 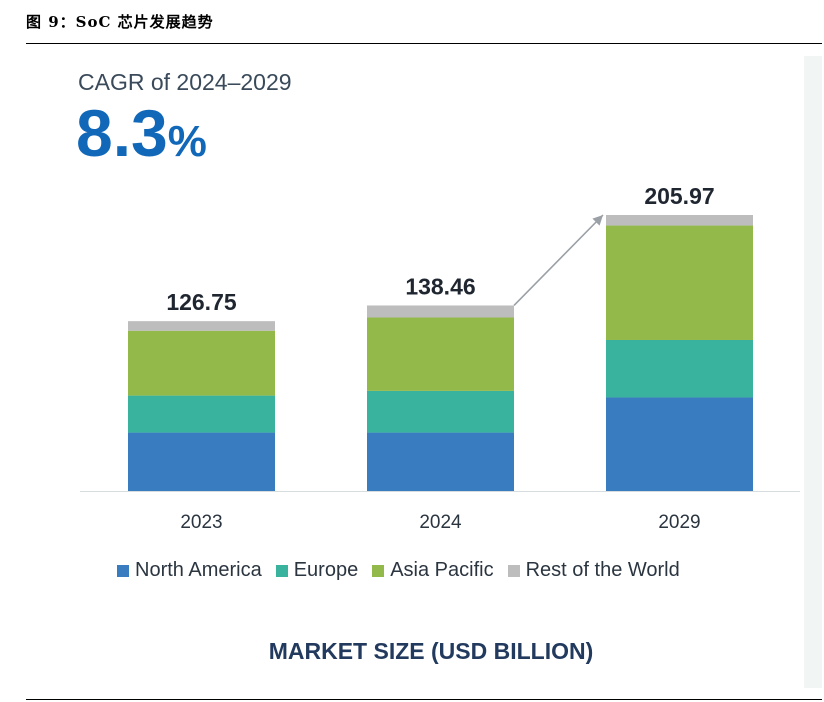 What do you see at coordinates (201, 326) in the screenshot?
I see `bar-2023-rest-of-the-world` at bounding box center [201, 326].